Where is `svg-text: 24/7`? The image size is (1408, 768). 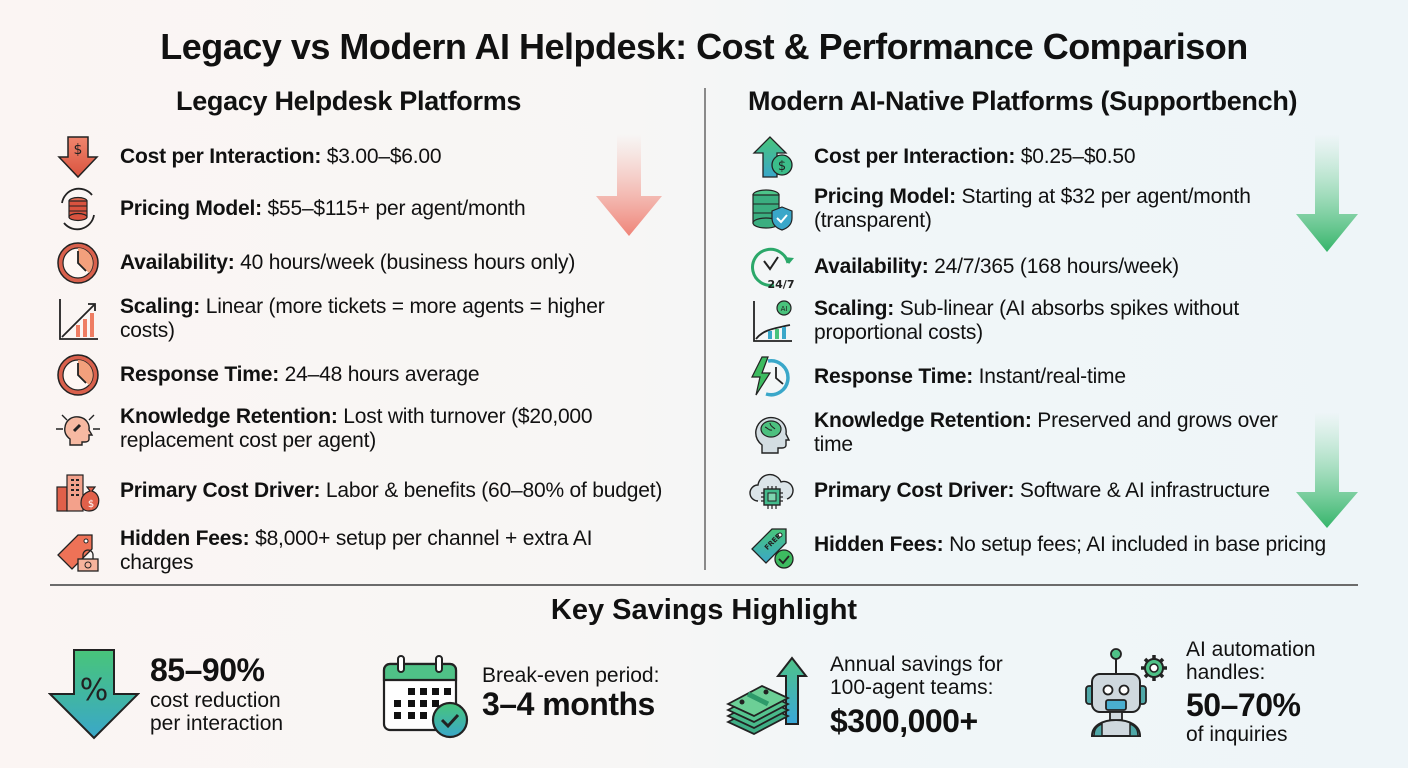 svg-text: 24/7 is located at coordinates (781, 284).